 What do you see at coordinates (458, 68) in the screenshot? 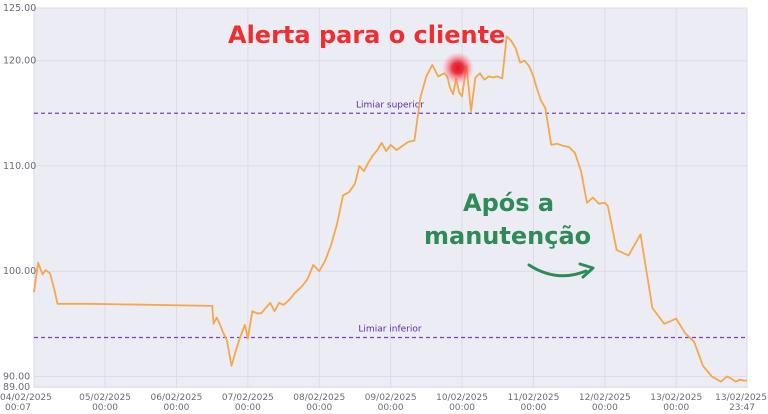
I see `alert-marker-icon` at bounding box center [458, 68].